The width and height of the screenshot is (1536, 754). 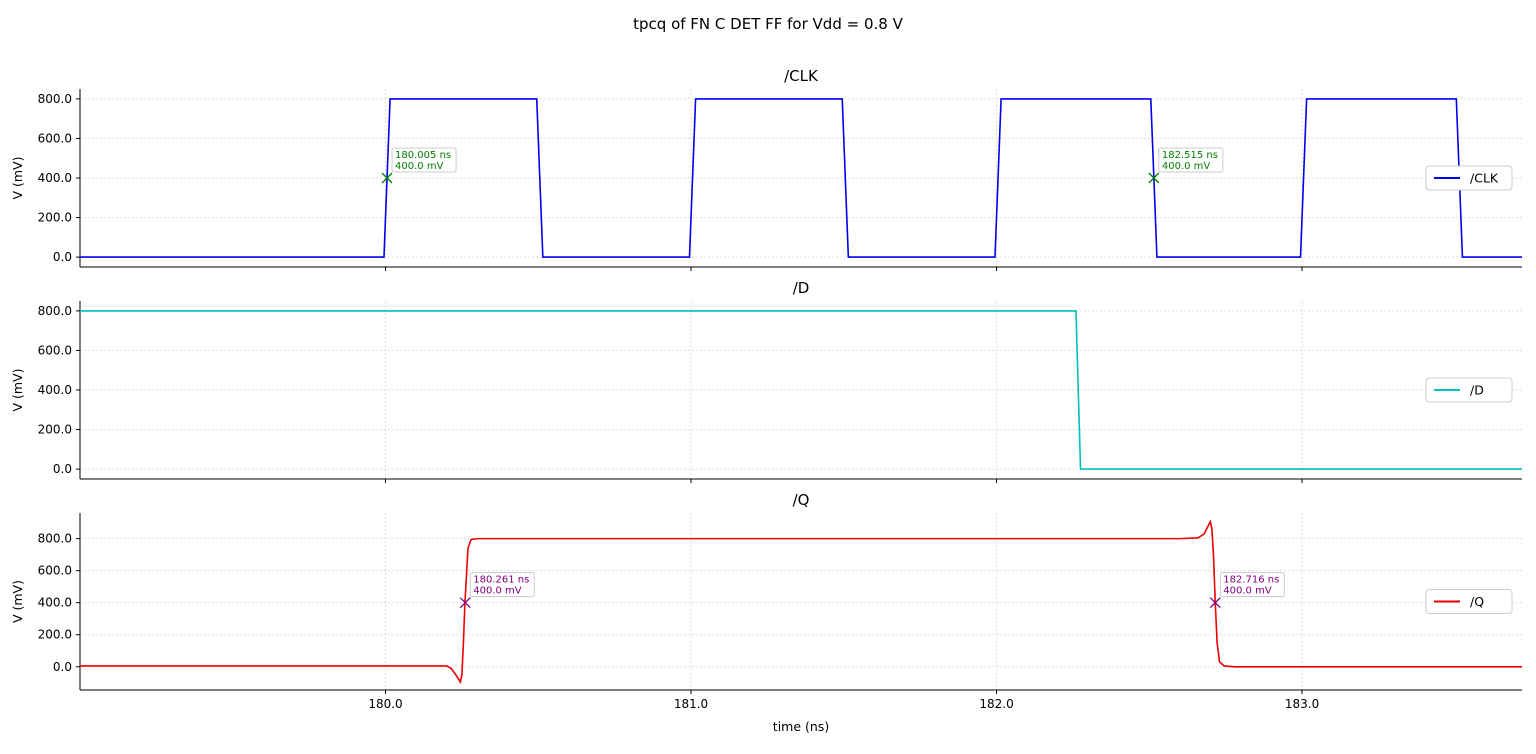 I want to click on figure-title: tpcq of FN C DET FF for Vdd = 0.8 V, so click(x=768, y=24).